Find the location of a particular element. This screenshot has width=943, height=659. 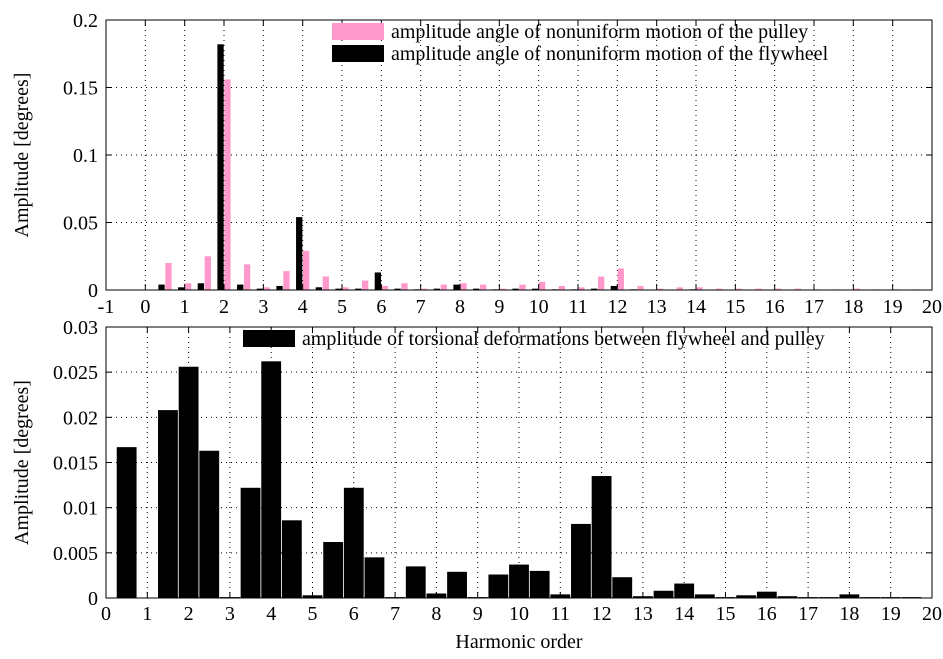

x-tick-label: 2 is located at coordinates (189, 614).